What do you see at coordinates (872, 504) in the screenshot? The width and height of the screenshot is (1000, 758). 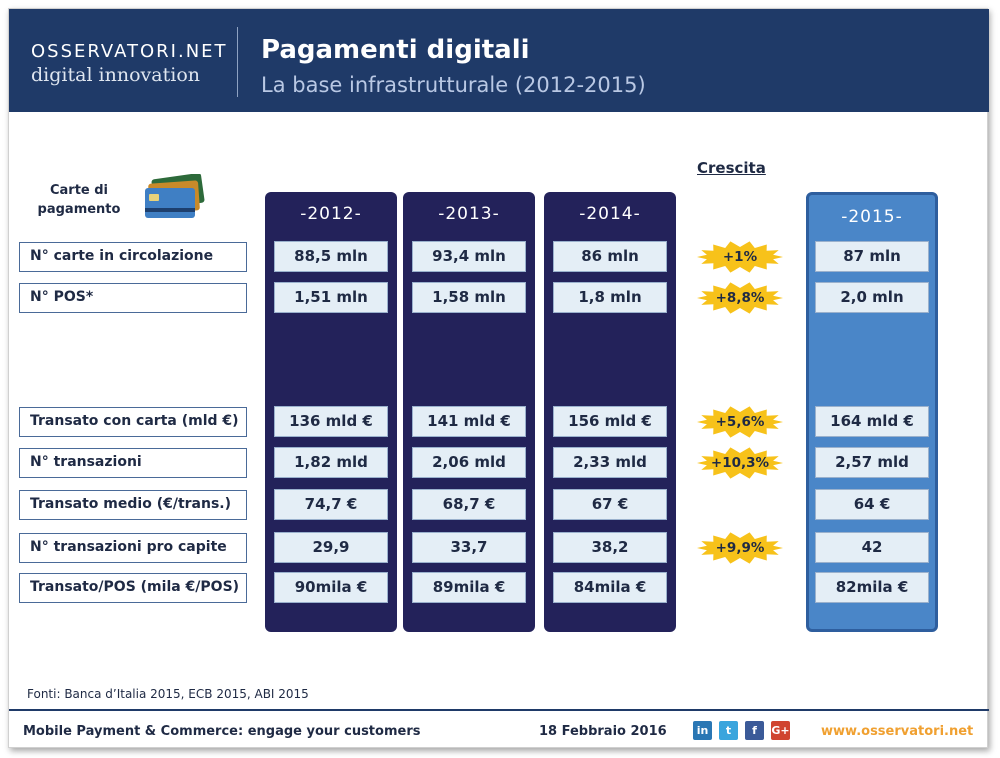 I see `value-cell: 64 €` at bounding box center [872, 504].